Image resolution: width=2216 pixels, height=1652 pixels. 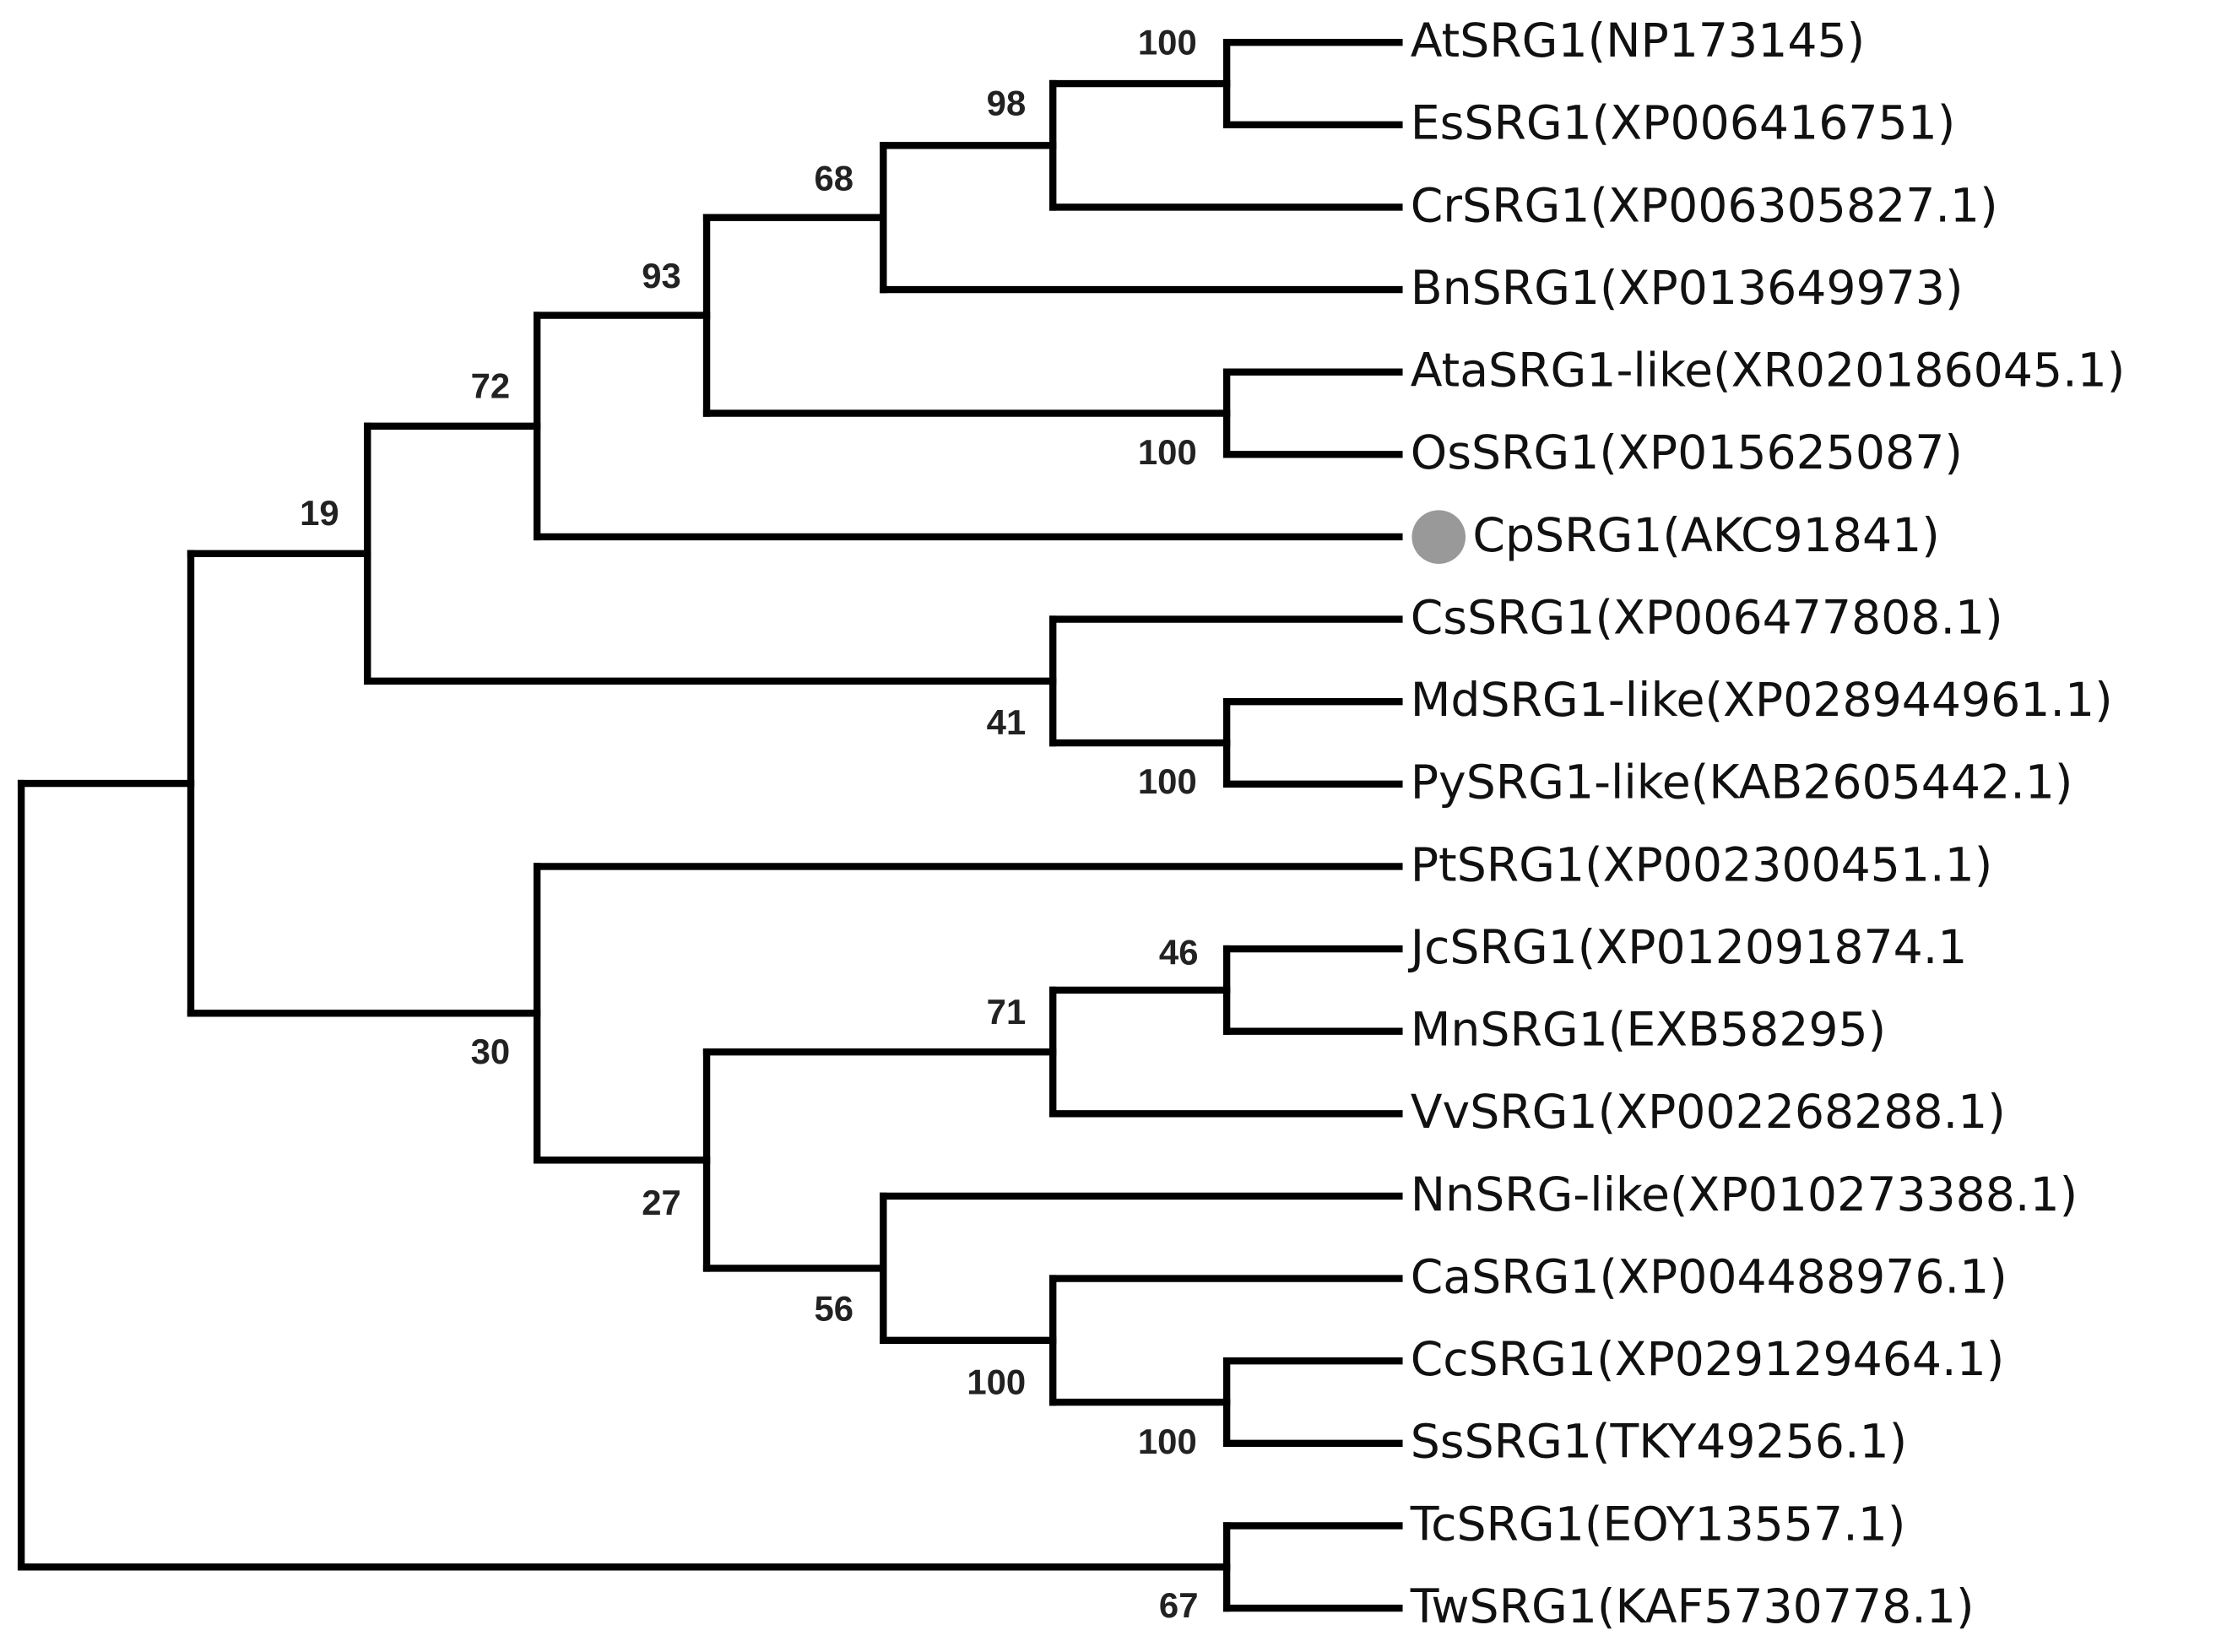 I want to click on support-value: 67, so click(x=1179, y=1605).